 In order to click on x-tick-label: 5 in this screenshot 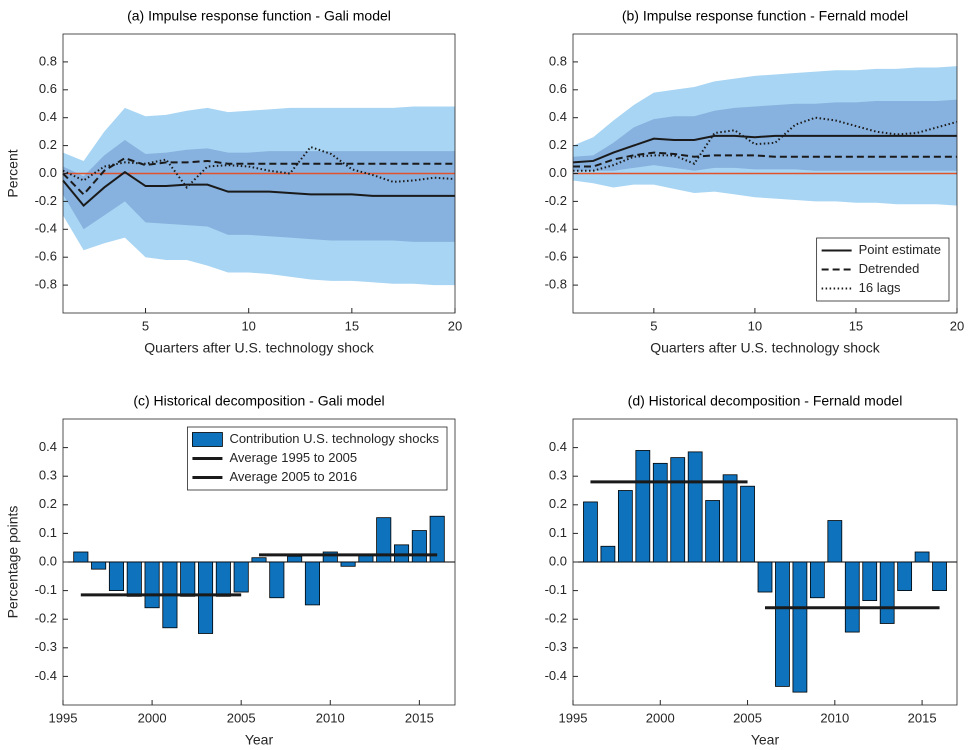, I will do `click(145, 325)`.